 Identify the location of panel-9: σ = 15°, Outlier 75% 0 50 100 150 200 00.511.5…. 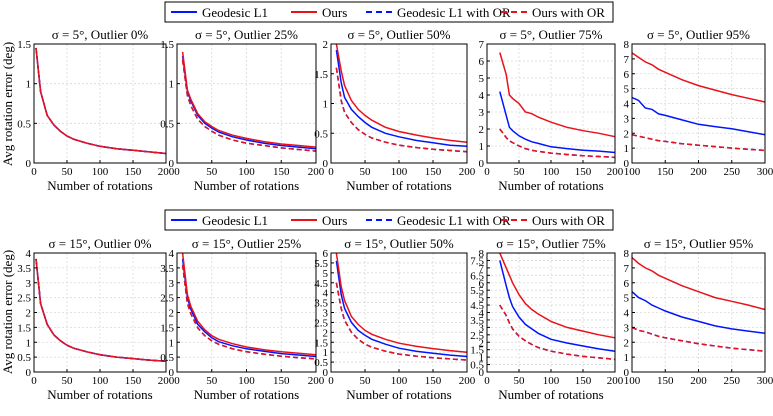
(547, 319).